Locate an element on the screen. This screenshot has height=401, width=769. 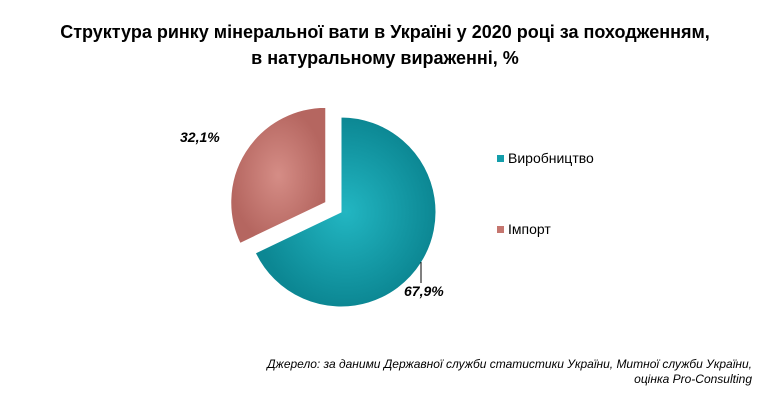
legend-label-import: Імпорт is located at coordinates (529, 229).